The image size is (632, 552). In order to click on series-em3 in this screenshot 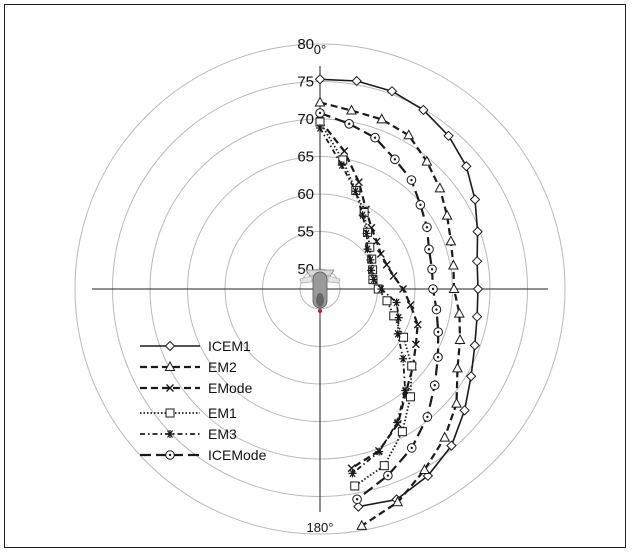, I will do `click(363, 301)`.